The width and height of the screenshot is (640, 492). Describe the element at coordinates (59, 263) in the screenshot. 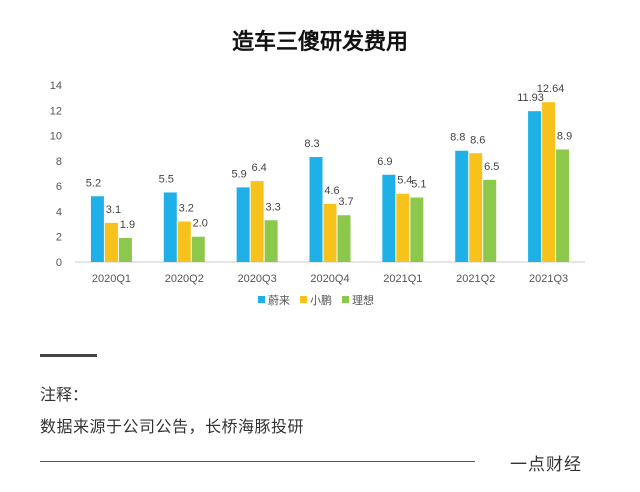

I see `y-tick-label: 0` at that location.